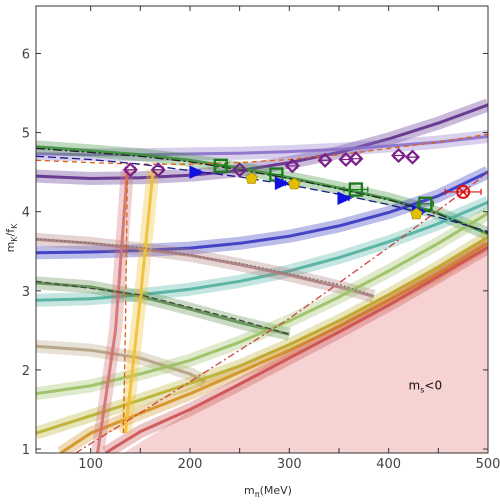 Image resolution: width=500 pixels, height=504 pixels. I want to click on band-12-center, so click(112, 311).